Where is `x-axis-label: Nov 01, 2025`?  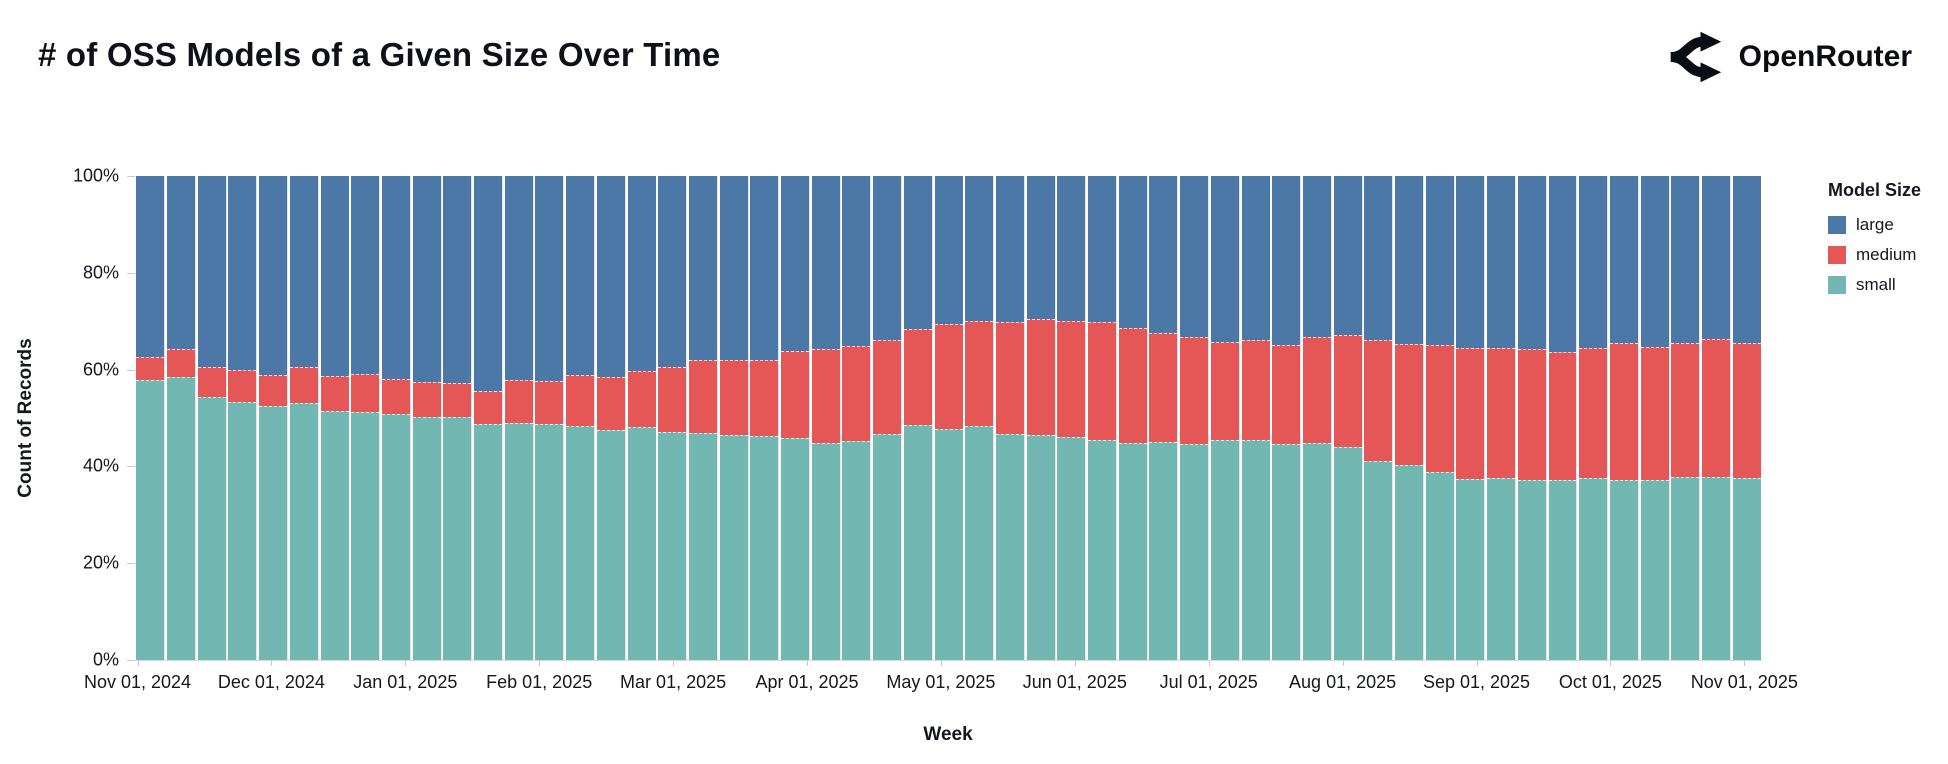
x-axis-label: Nov 01, 2025 is located at coordinates (1744, 682).